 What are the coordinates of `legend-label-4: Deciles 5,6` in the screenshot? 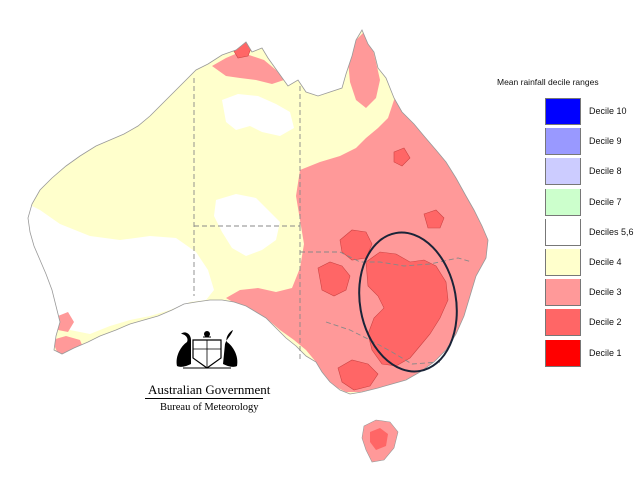 It's located at (611, 231).